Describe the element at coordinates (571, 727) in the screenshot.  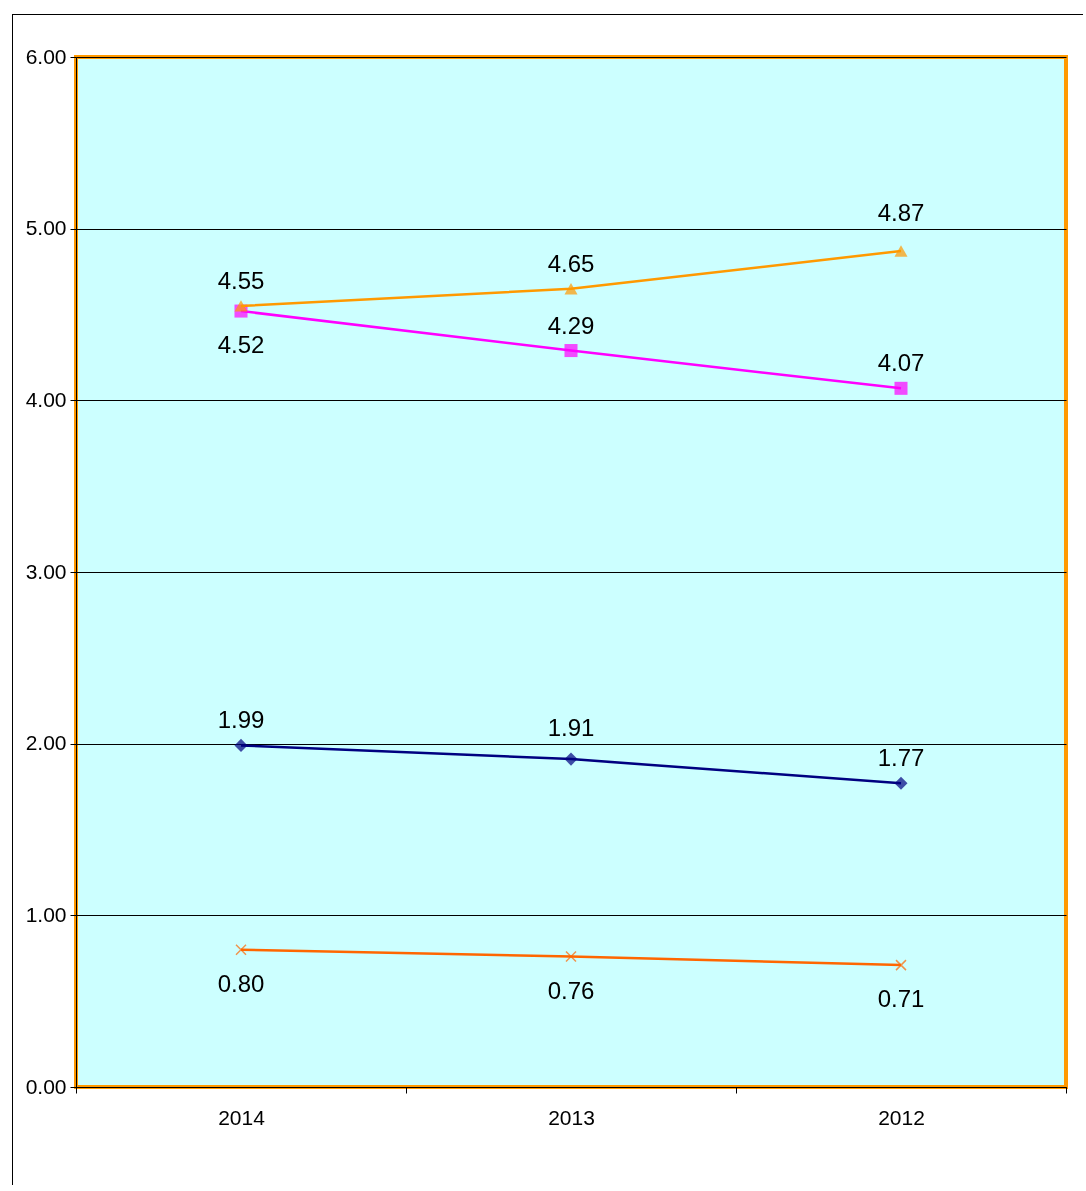
I see `data-label: 1.91` at that location.